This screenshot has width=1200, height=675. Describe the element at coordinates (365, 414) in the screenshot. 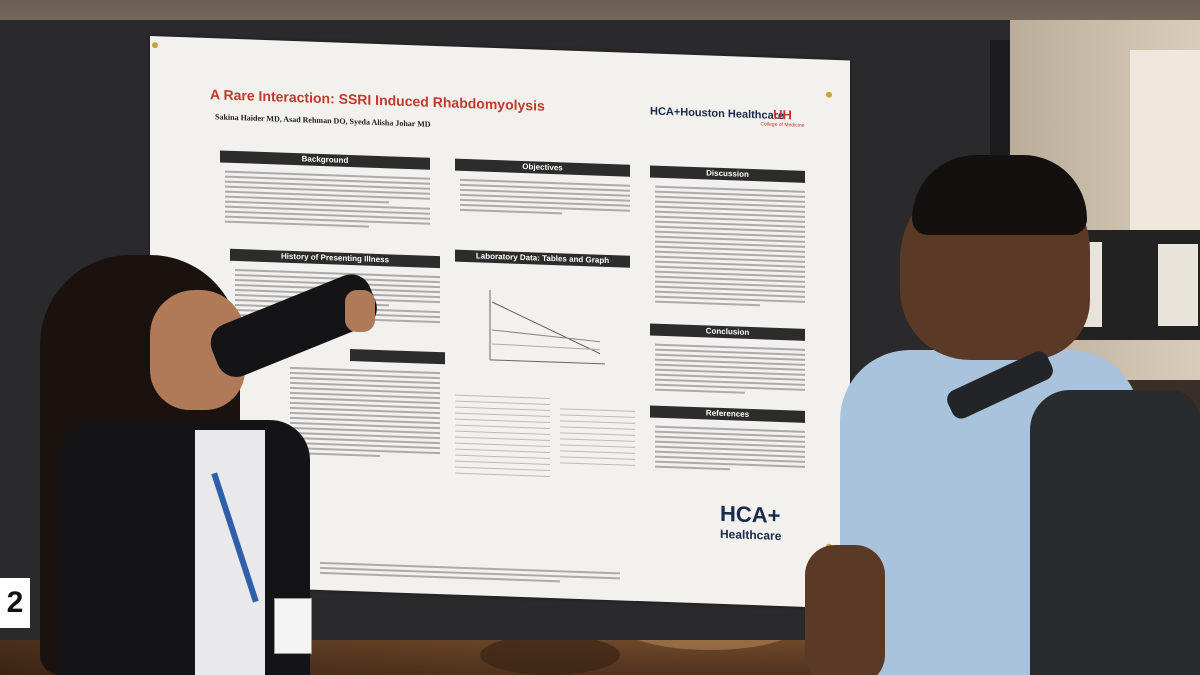

I see `labs-text` at that location.